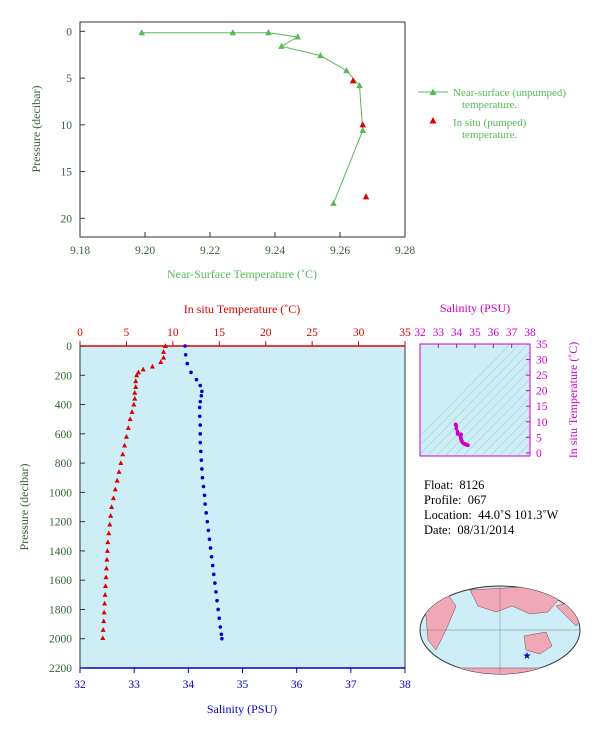 The height and width of the screenshot is (732, 601). What do you see at coordinates (527, 656) in the screenshot?
I see `float-location-star-icon: ★` at bounding box center [527, 656].